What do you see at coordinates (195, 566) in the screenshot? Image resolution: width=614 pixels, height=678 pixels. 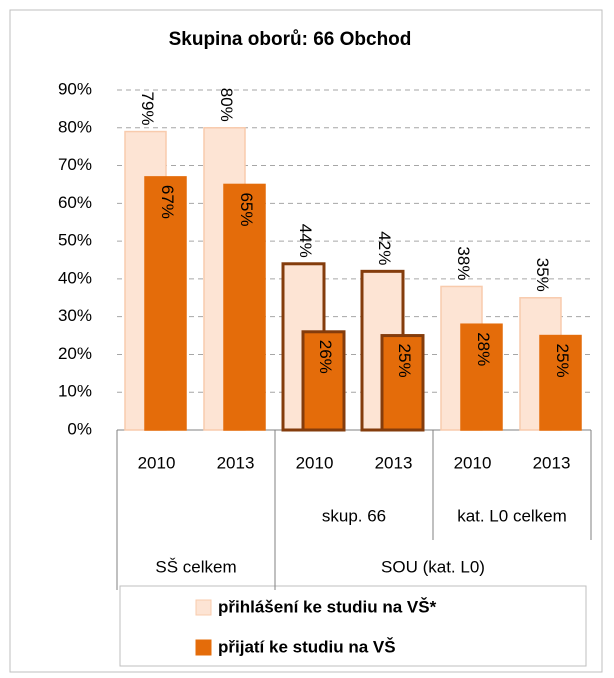 I see `category-group-label: SŠ celkem` at bounding box center [195, 566].